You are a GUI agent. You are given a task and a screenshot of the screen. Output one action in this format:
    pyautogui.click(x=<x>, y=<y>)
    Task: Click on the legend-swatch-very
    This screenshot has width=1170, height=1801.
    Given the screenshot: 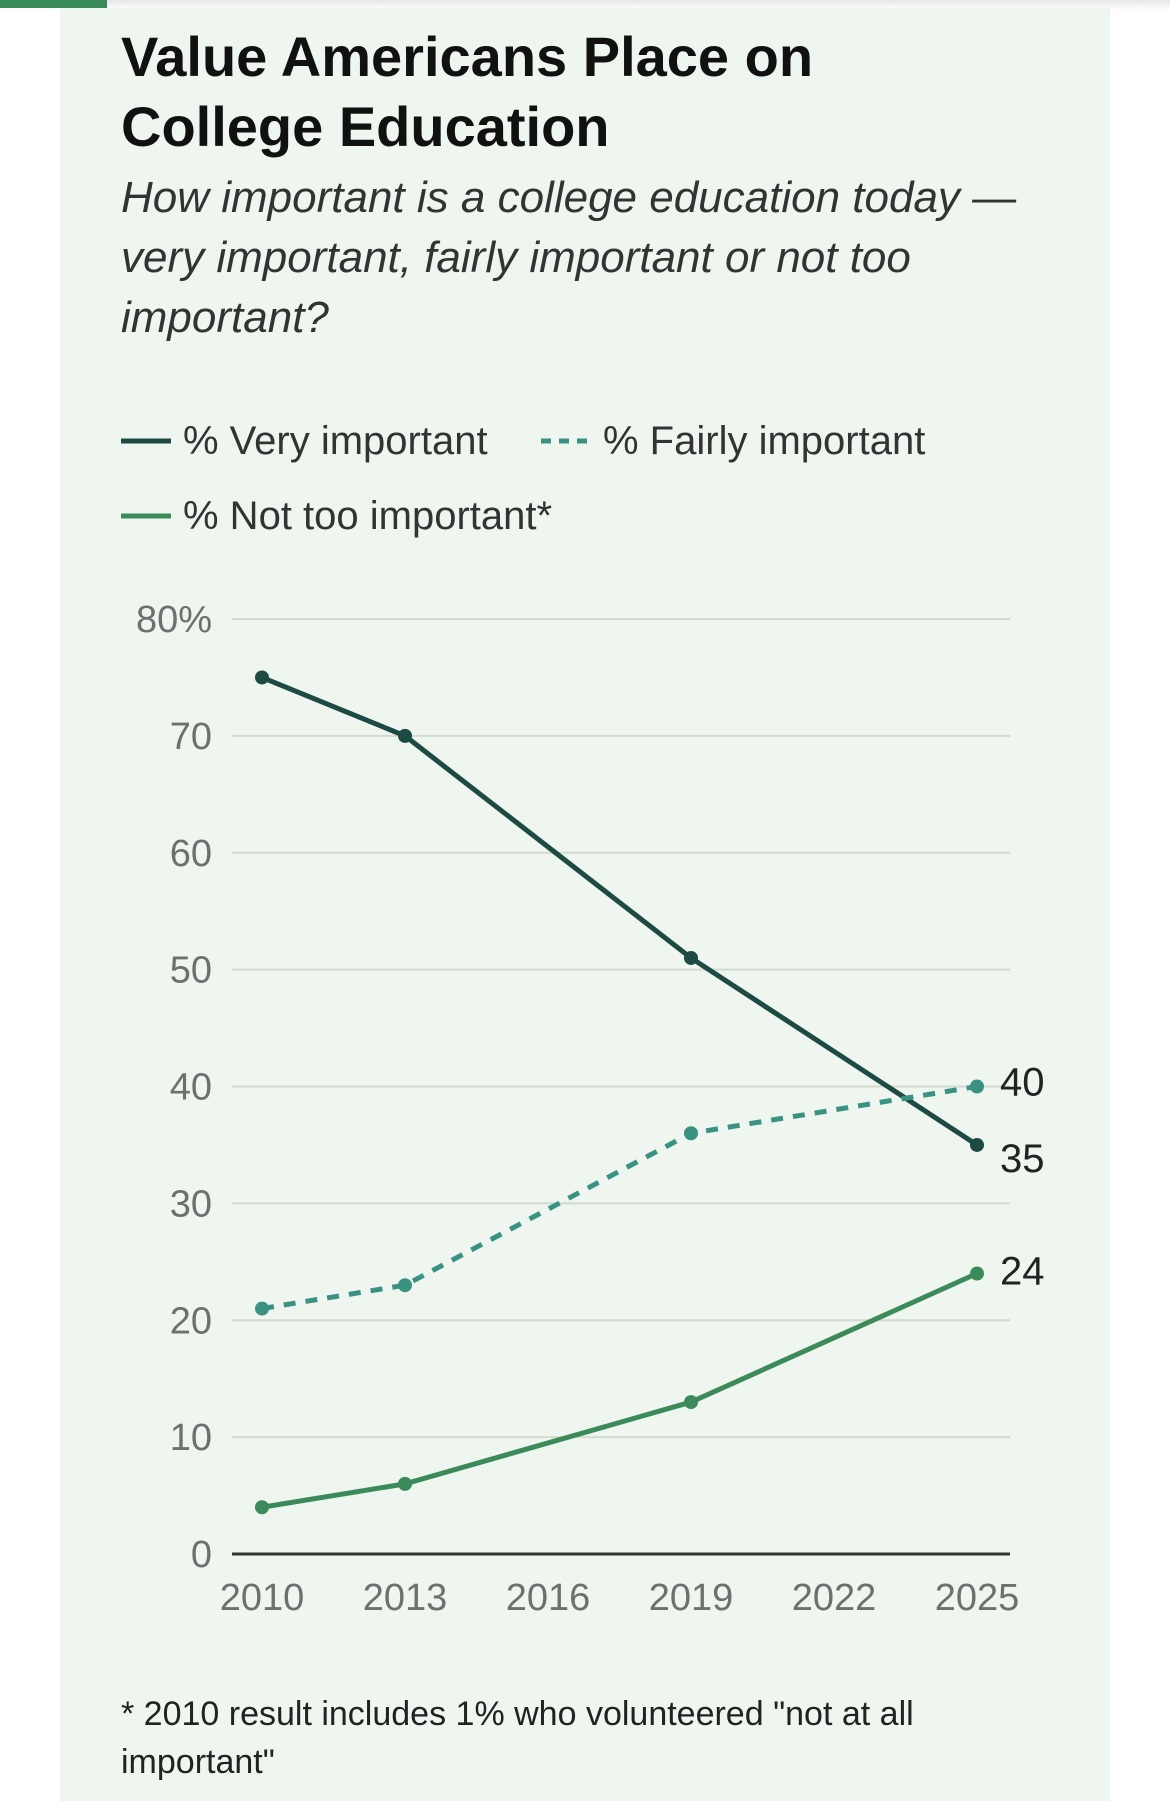 What is the action you would take?
    pyautogui.click(x=146, y=441)
    